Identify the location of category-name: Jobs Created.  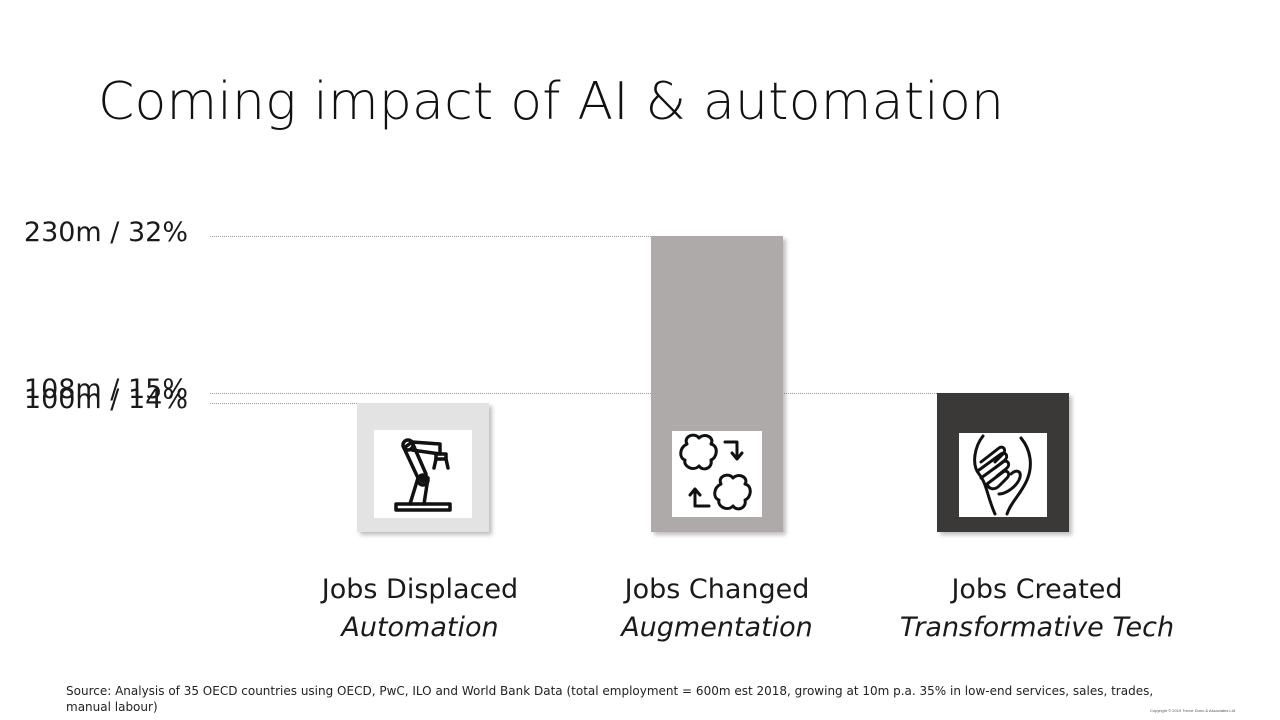
(1037, 589).